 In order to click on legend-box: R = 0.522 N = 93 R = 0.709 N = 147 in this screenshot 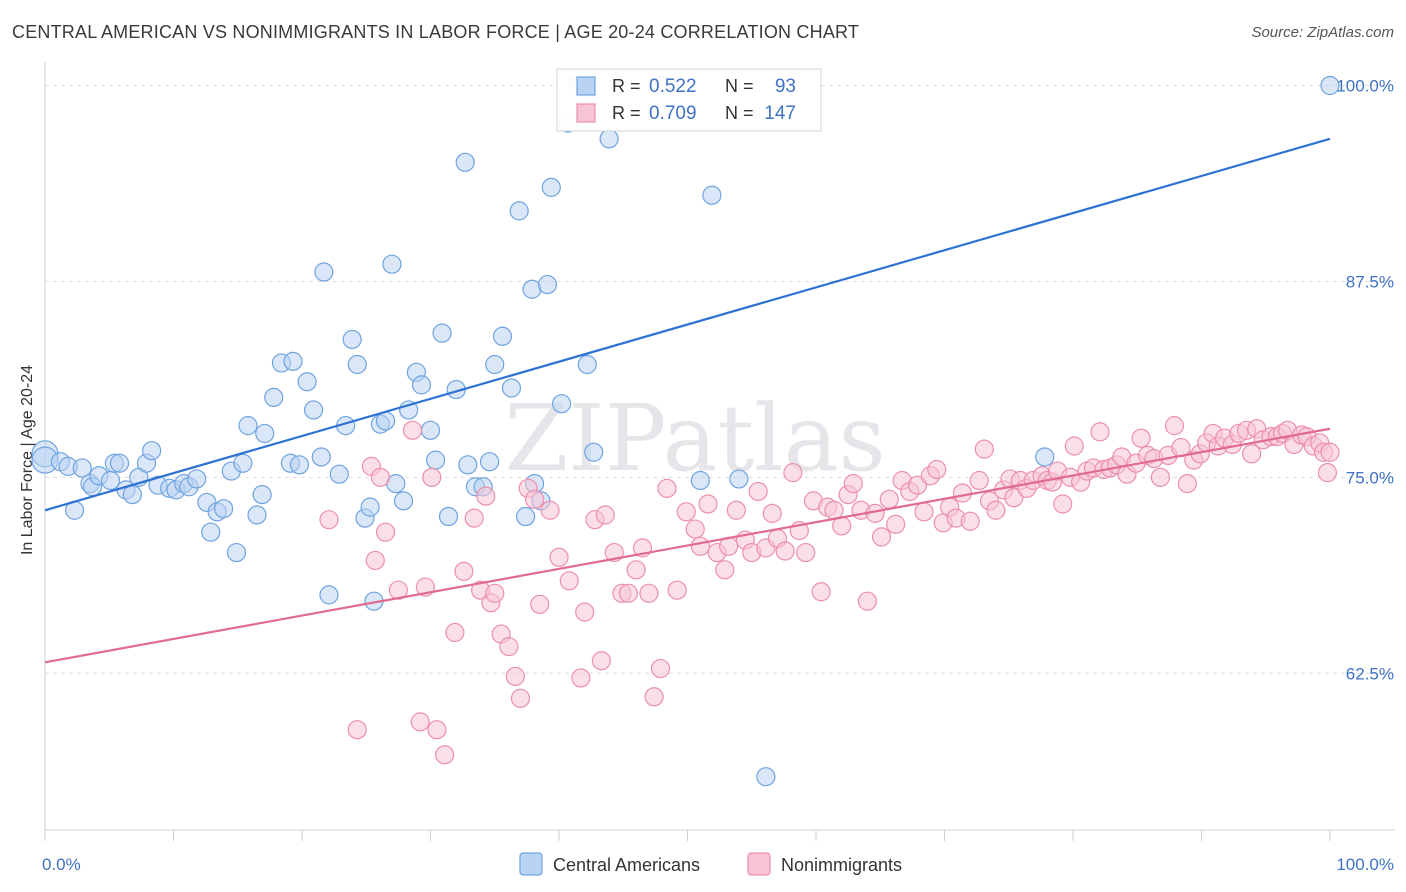, I will do `click(689, 100)`.